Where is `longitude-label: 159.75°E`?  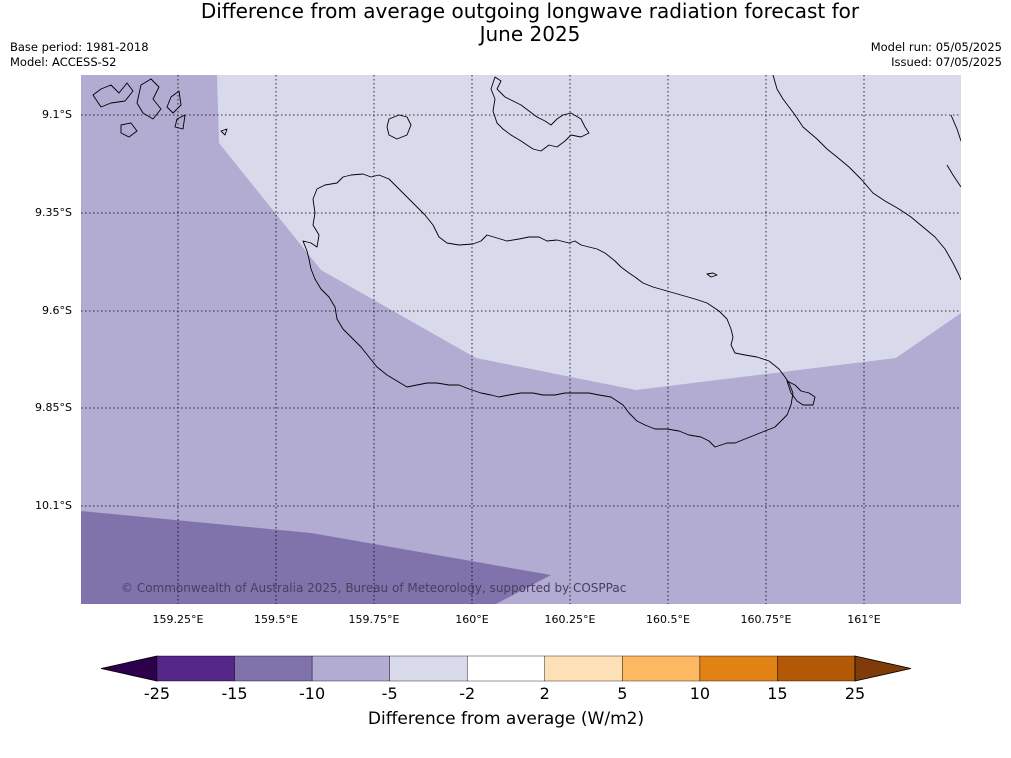 longitude-label: 159.75°E is located at coordinates (374, 619).